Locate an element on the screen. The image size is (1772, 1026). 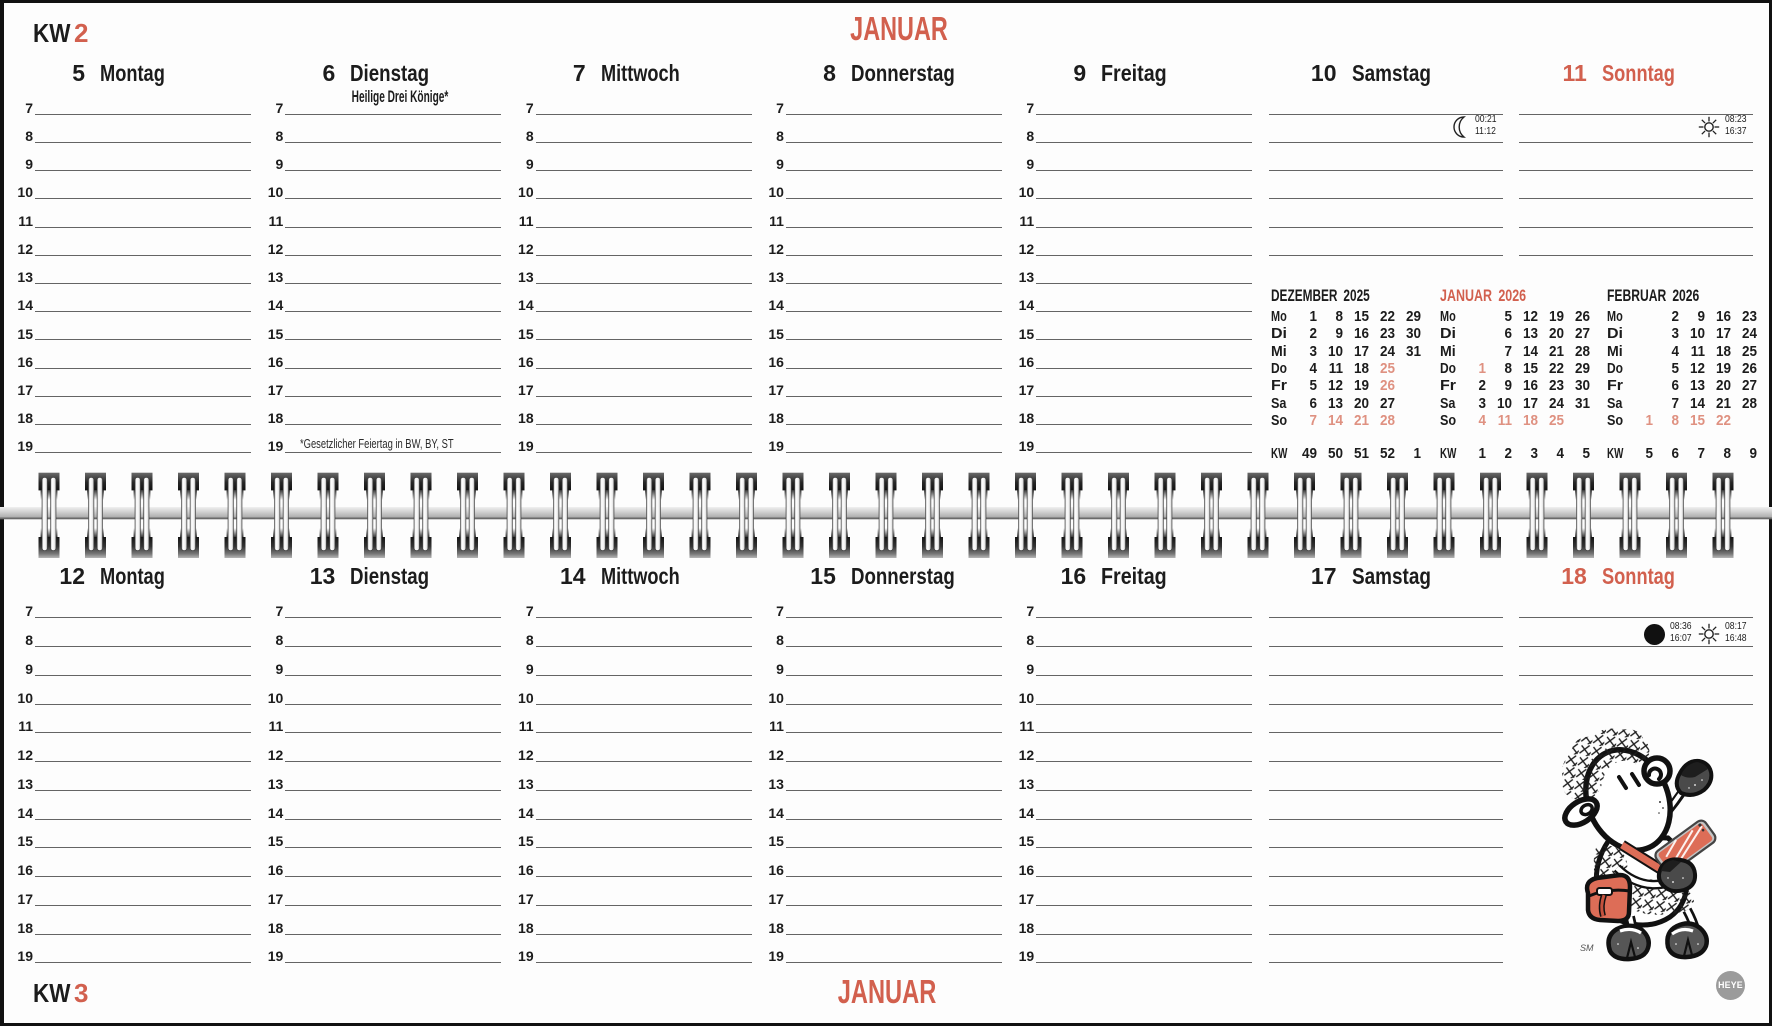
svg-text: SM is located at coordinates (1587, 948).